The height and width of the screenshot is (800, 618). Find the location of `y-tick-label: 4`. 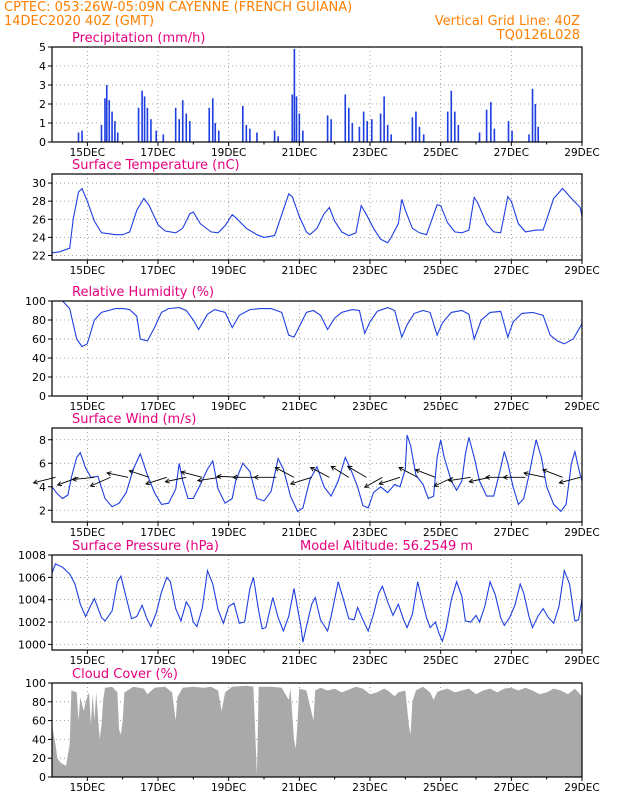

y-tick-label: 4 is located at coordinates (42, 487).